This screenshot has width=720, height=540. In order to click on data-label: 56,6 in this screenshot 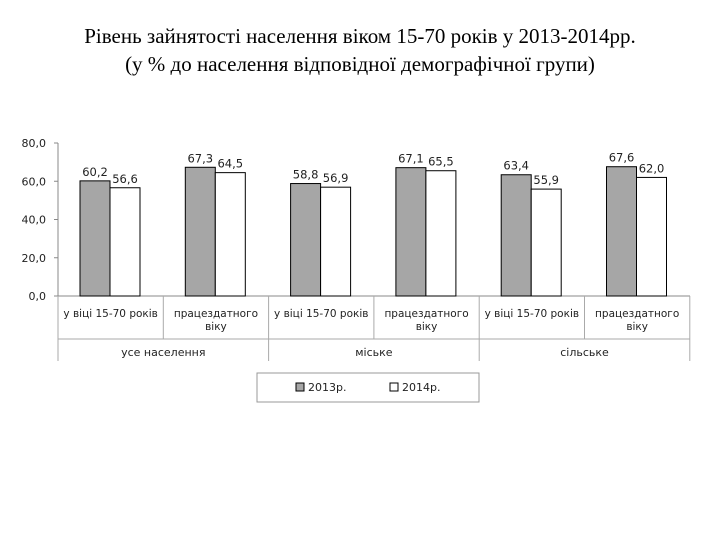, I will do `click(125, 179)`.